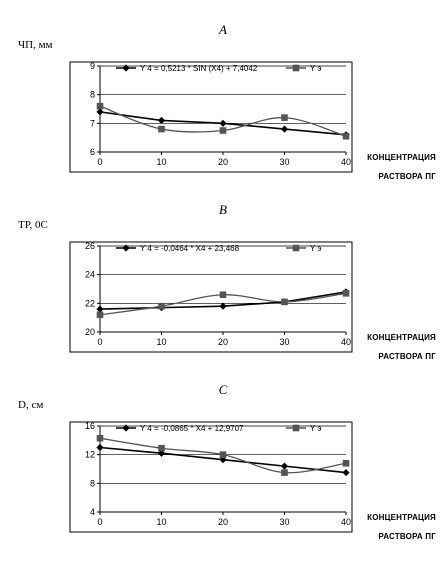 The height and width of the screenshot is (582, 446). What do you see at coordinates (223, 29) in the screenshot?
I see `panel-letter: A` at bounding box center [223, 29].